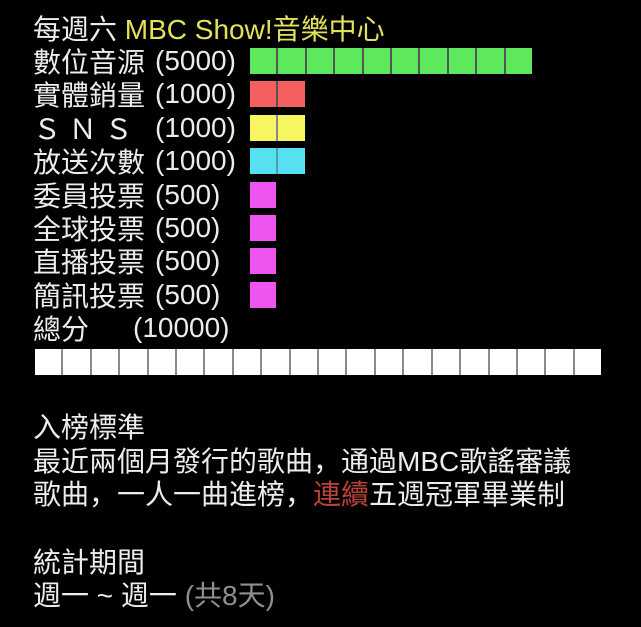 Image resolution: width=641 pixels, height=627 pixels. What do you see at coordinates (89, 263) in the screenshot?
I see `score-label: 直播投票` at bounding box center [89, 263].